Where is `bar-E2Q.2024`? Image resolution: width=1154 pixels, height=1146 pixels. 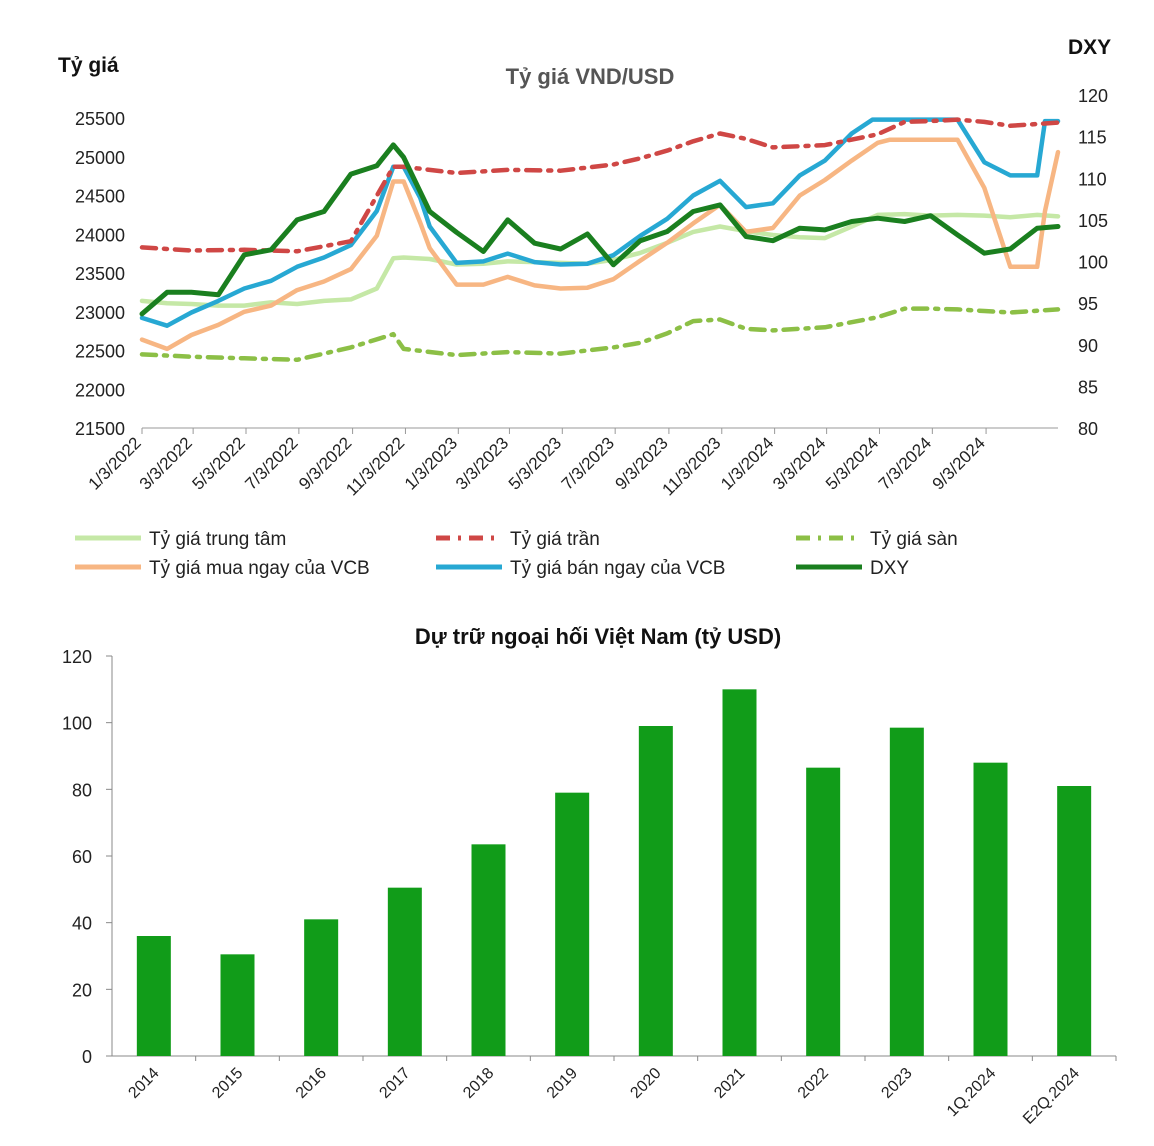 bar-E2Q.2024 is located at coordinates (1074, 921).